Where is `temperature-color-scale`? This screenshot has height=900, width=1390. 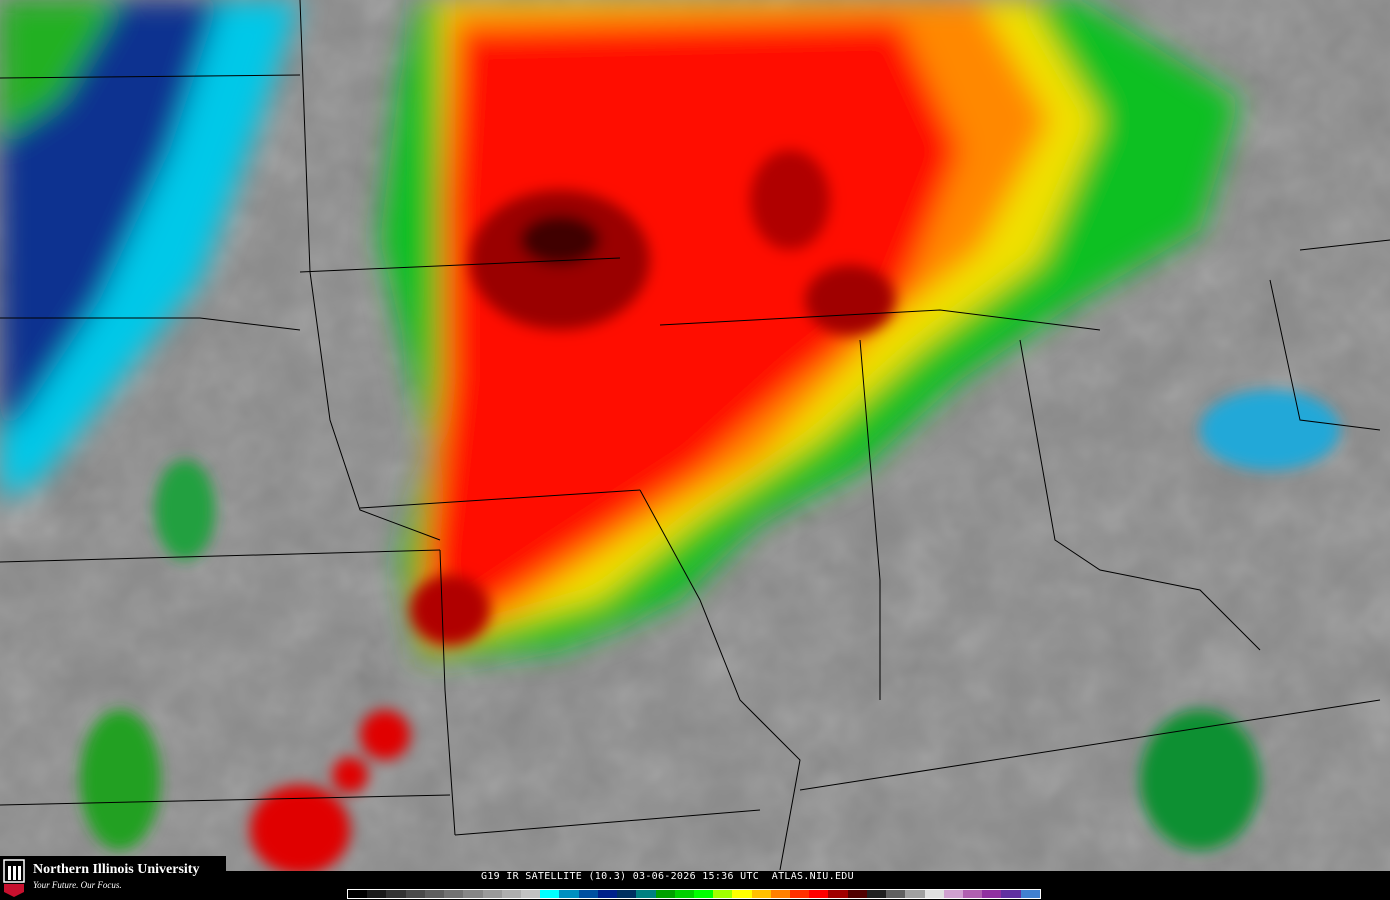 temperature-color-scale is located at coordinates (694, 894).